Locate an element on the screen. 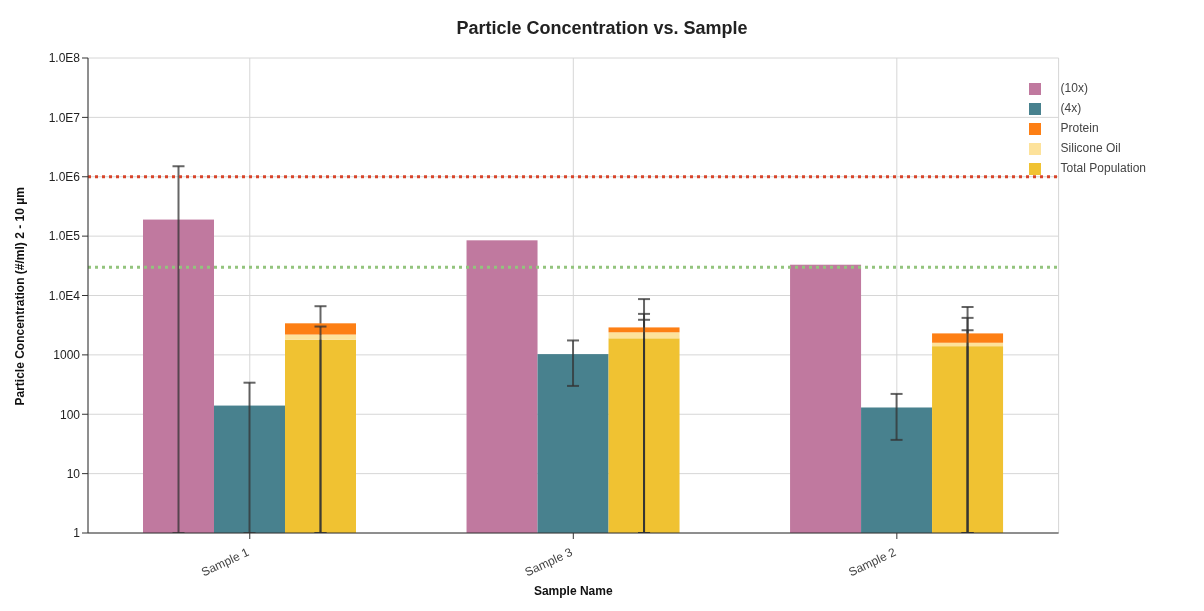 The image size is (1204, 611). y-tick-label: 1.0E8 is located at coordinates (64, 58).